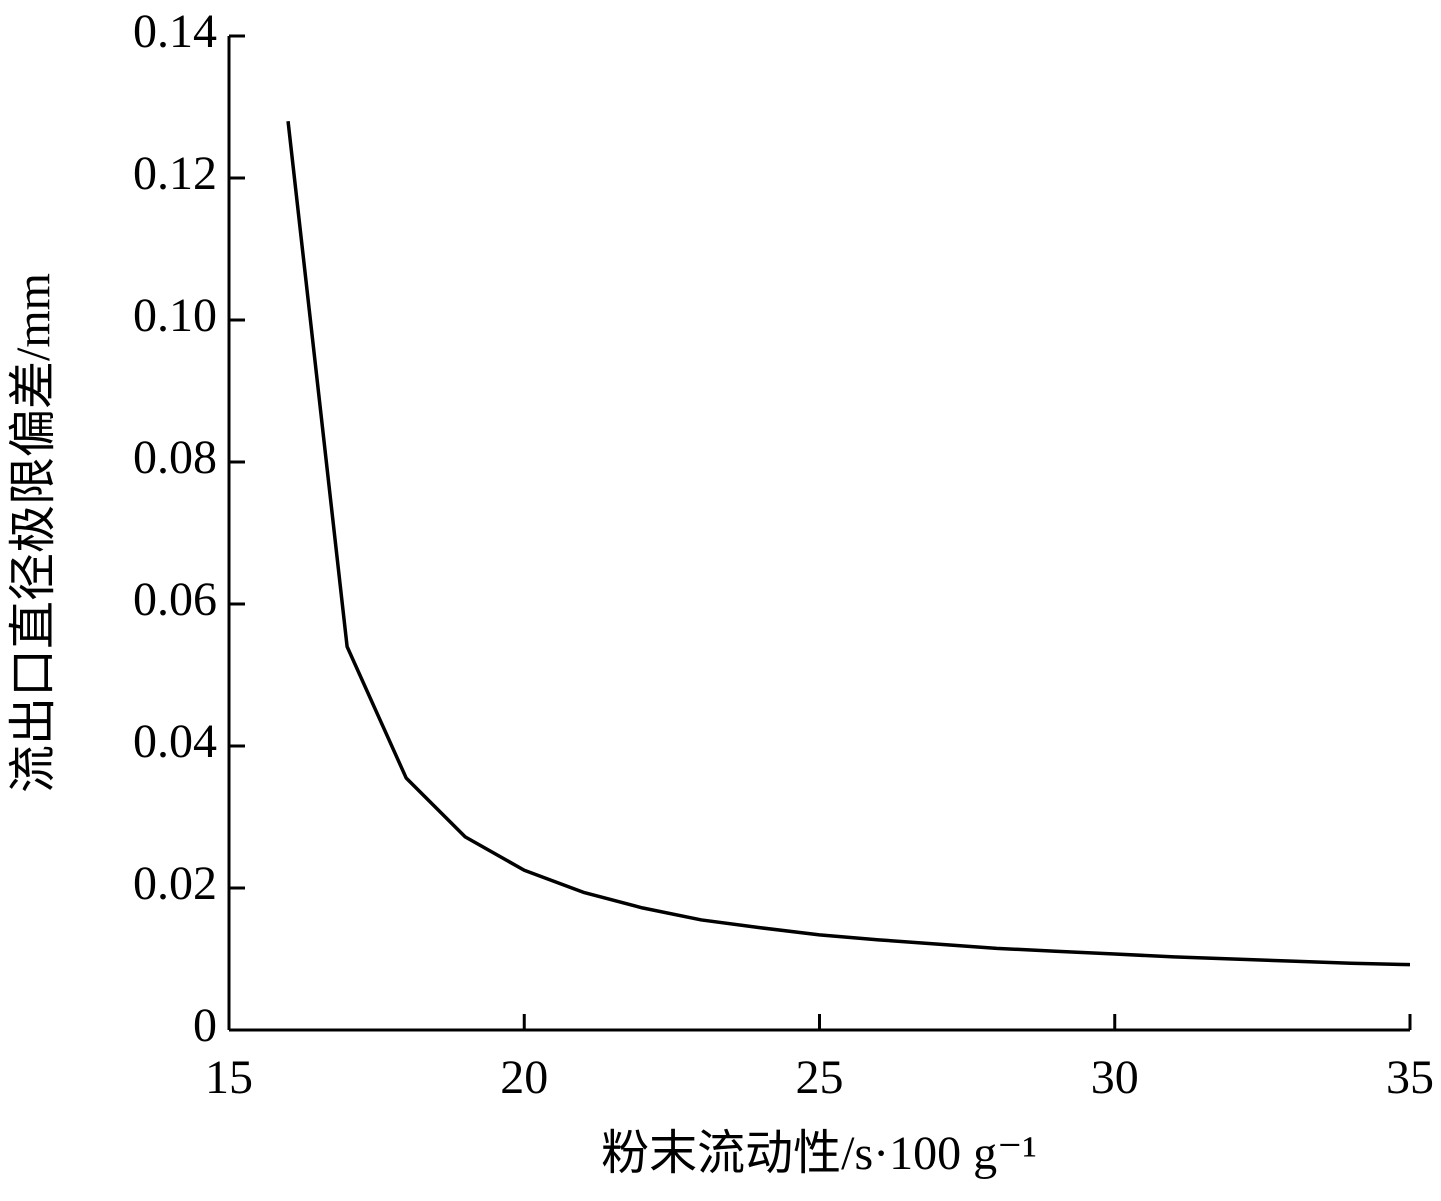  I want to click on x-tick-label: 30, so click(1115, 1077).